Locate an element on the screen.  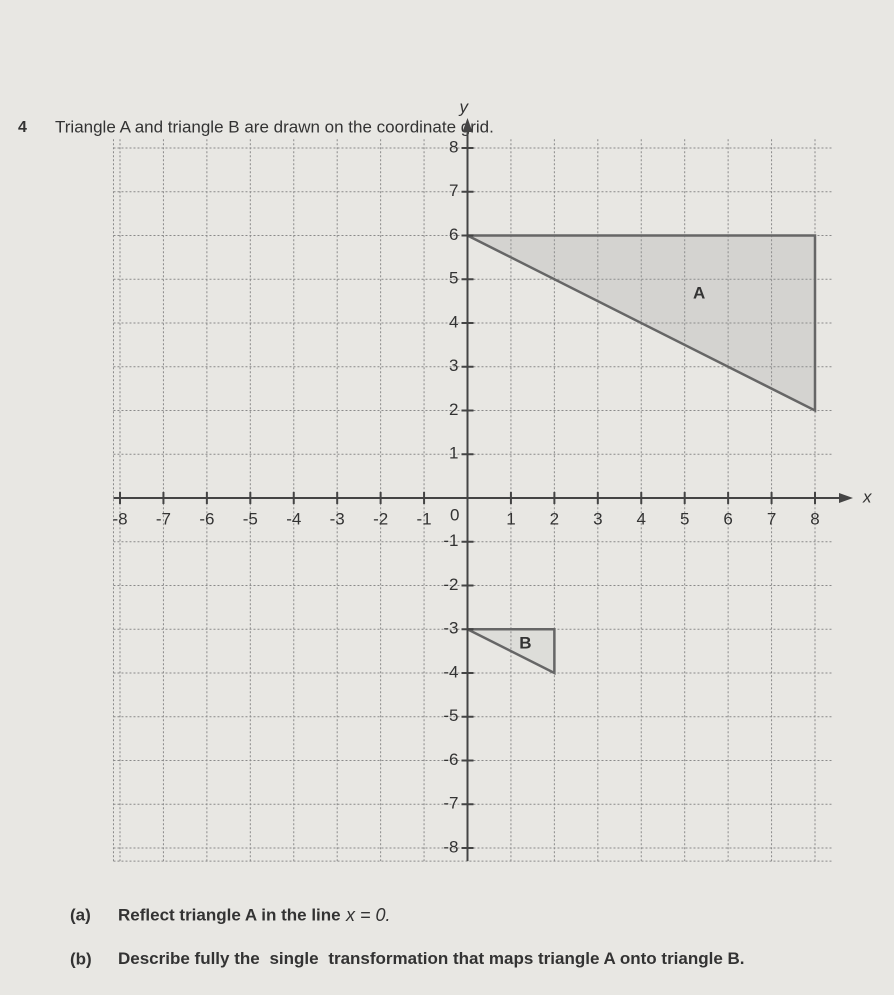
y-tick-label: 3 is located at coordinates (453, 365).